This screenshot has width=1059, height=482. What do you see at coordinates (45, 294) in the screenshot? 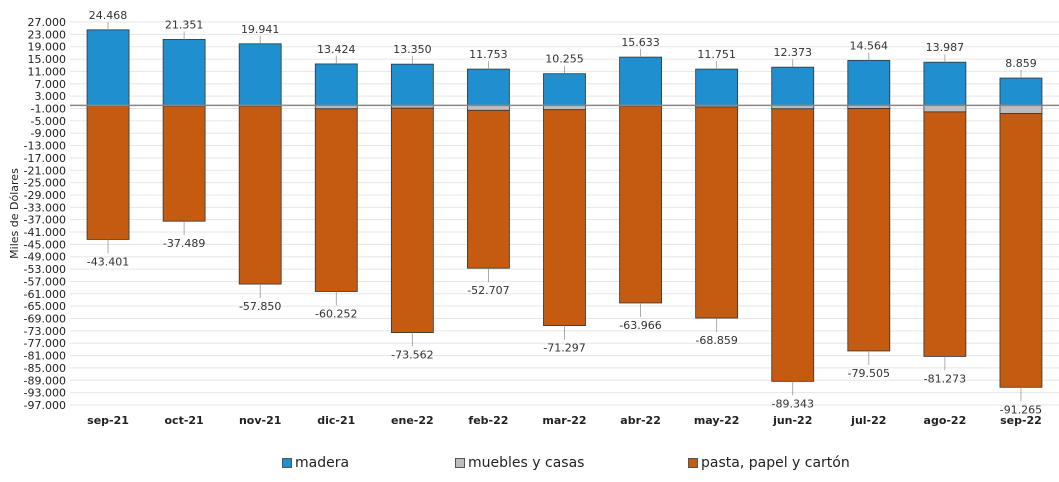
I see `y-tick-label: -61.000` at bounding box center [45, 294].